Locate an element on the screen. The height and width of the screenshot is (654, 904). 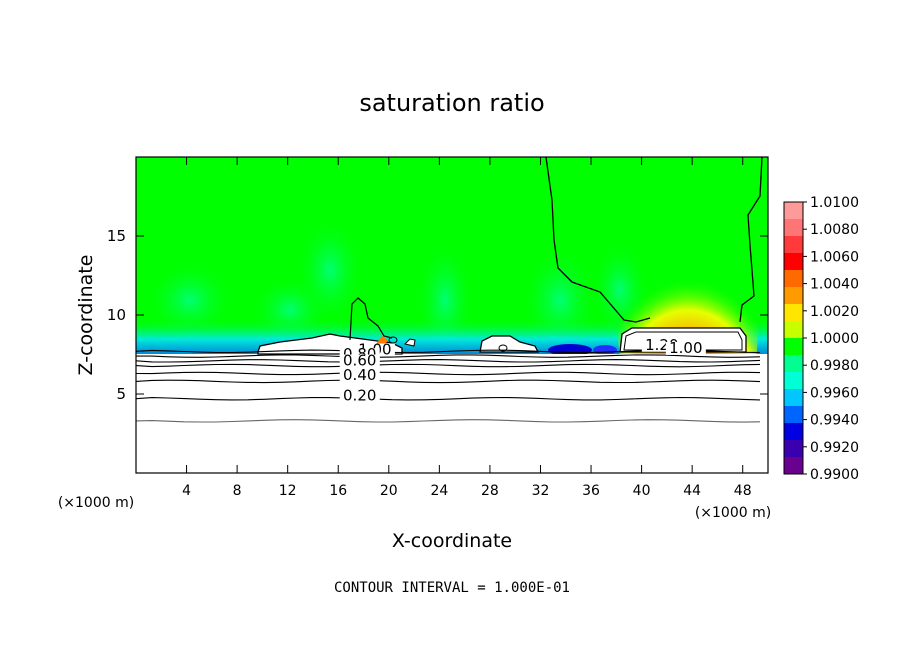
x-tick-label: 20 is located at coordinates (389, 491).